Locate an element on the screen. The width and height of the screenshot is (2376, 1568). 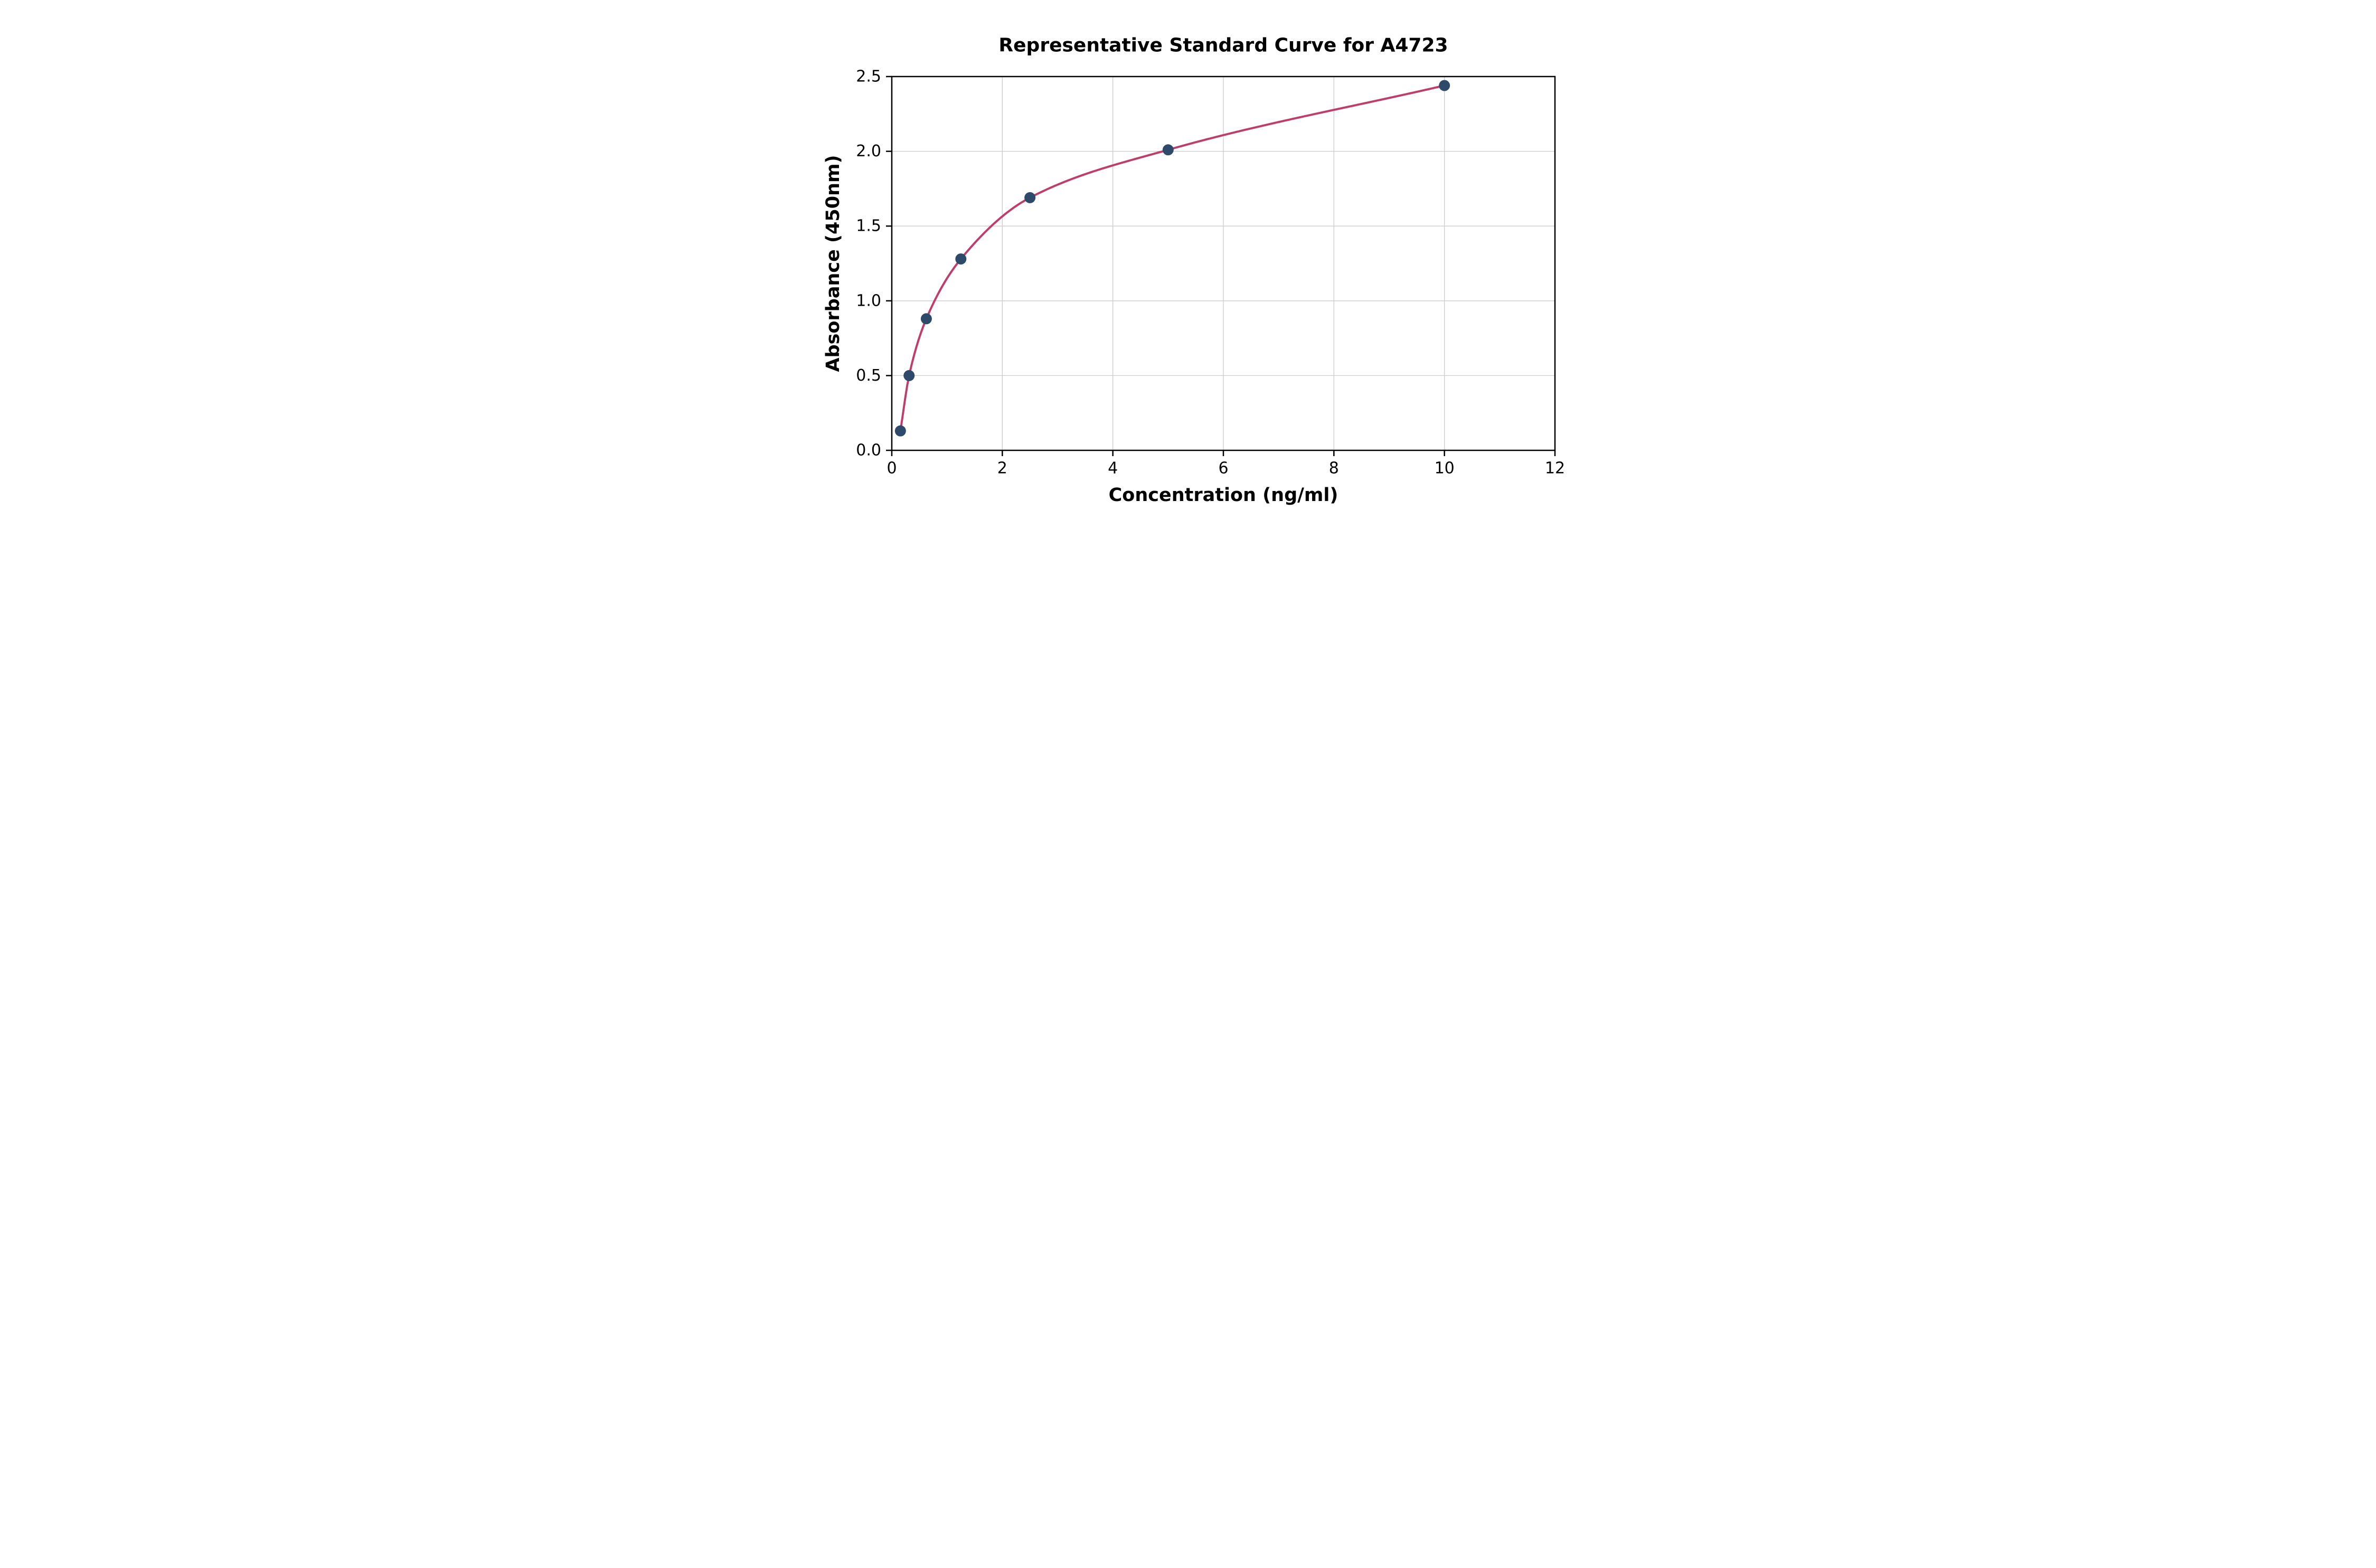
y-tick-label: 2.5 is located at coordinates (869, 77).